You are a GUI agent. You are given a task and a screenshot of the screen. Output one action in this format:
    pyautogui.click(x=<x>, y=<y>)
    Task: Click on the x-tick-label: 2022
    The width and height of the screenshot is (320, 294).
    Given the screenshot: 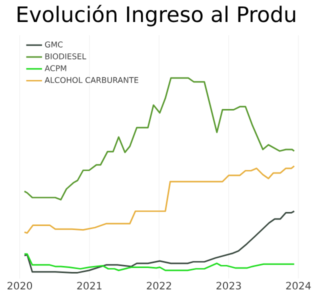 What is the action you would take?
    pyautogui.click(x=158, y=286)
    